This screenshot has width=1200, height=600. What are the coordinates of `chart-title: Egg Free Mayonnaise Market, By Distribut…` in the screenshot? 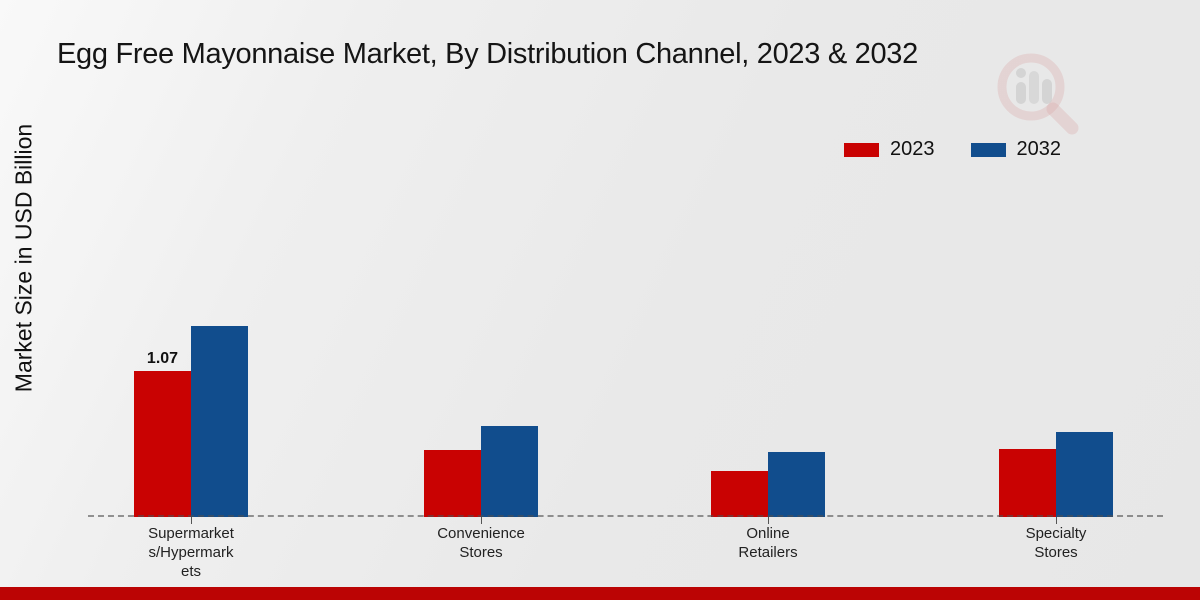 It's located at (487, 54).